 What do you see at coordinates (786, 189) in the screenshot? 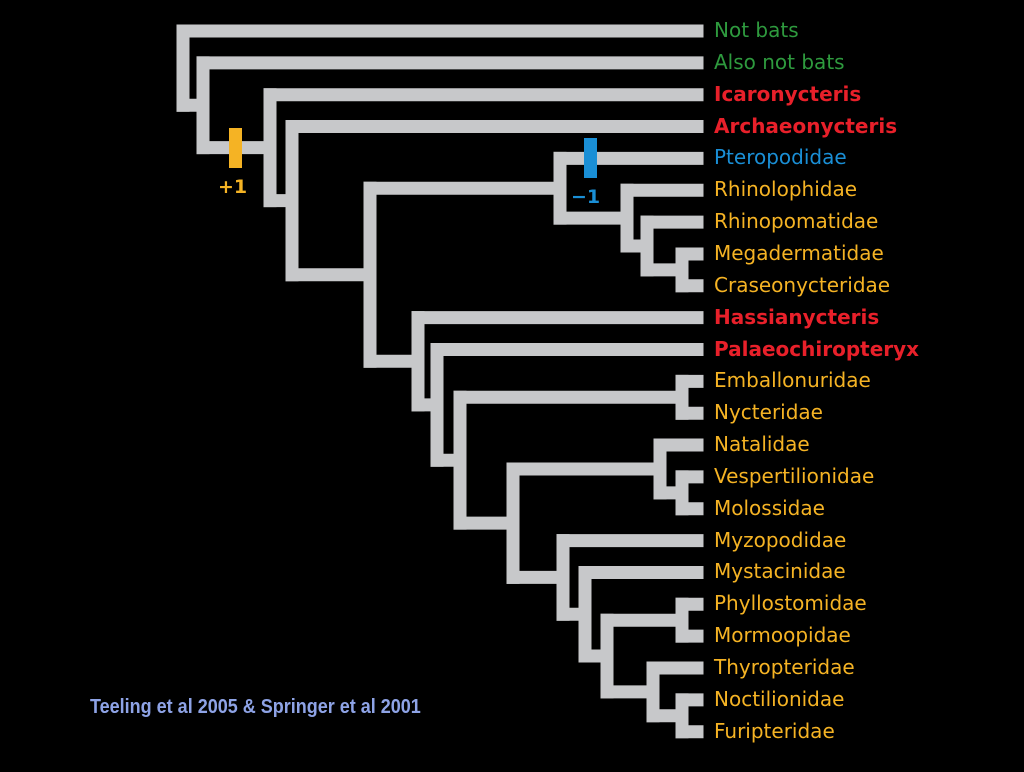
I see `taxon-label-rhinolophidae: Rhinolophidae` at bounding box center [786, 189].